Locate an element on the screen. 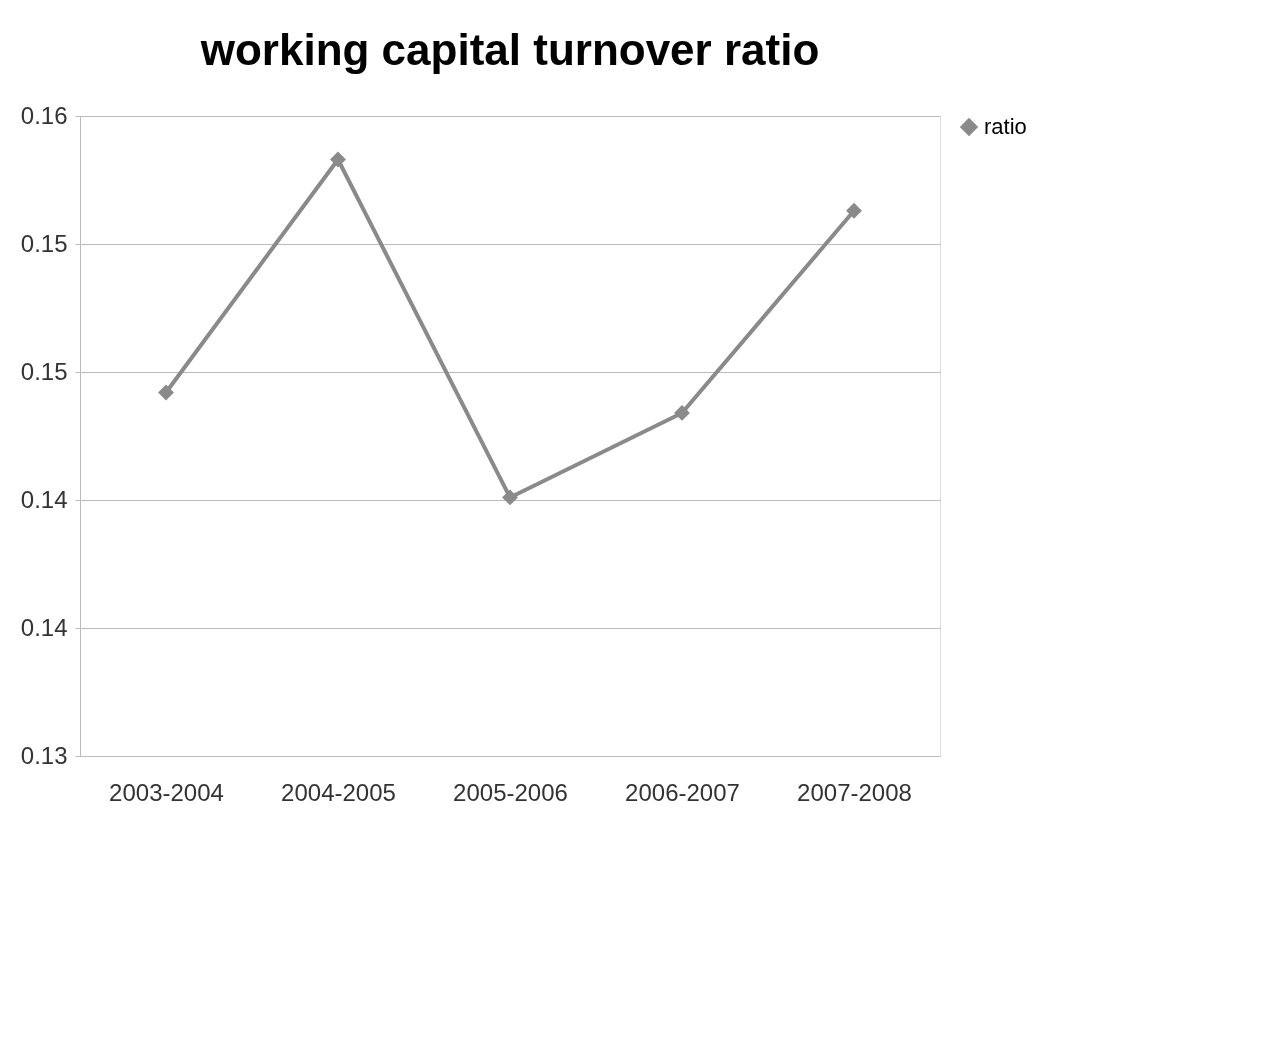 The image size is (1265, 1041). x-tick-label: 2007-2008 is located at coordinates (854, 792).